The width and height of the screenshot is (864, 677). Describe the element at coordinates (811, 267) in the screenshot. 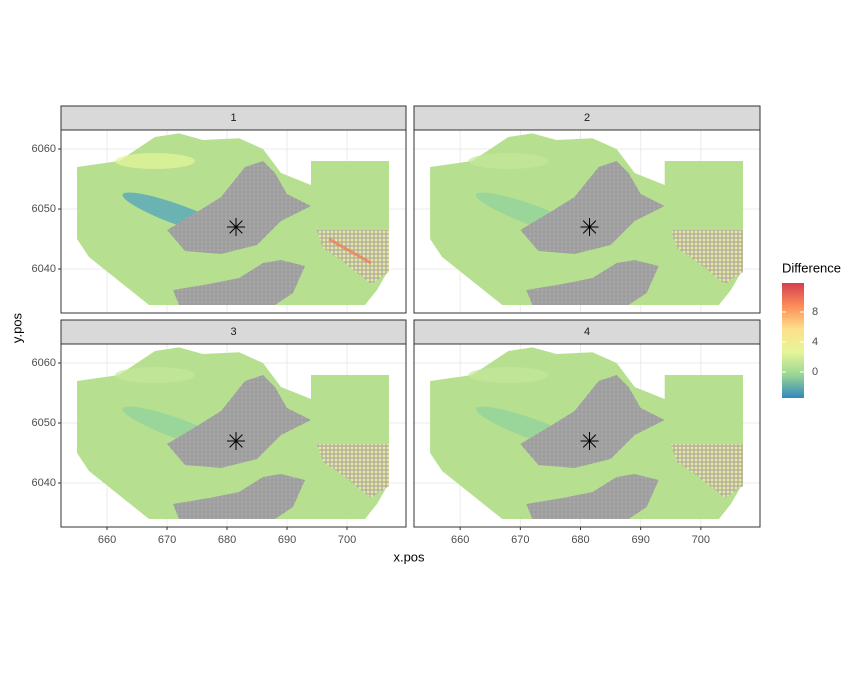

I see `legend-title: Difference` at that location.